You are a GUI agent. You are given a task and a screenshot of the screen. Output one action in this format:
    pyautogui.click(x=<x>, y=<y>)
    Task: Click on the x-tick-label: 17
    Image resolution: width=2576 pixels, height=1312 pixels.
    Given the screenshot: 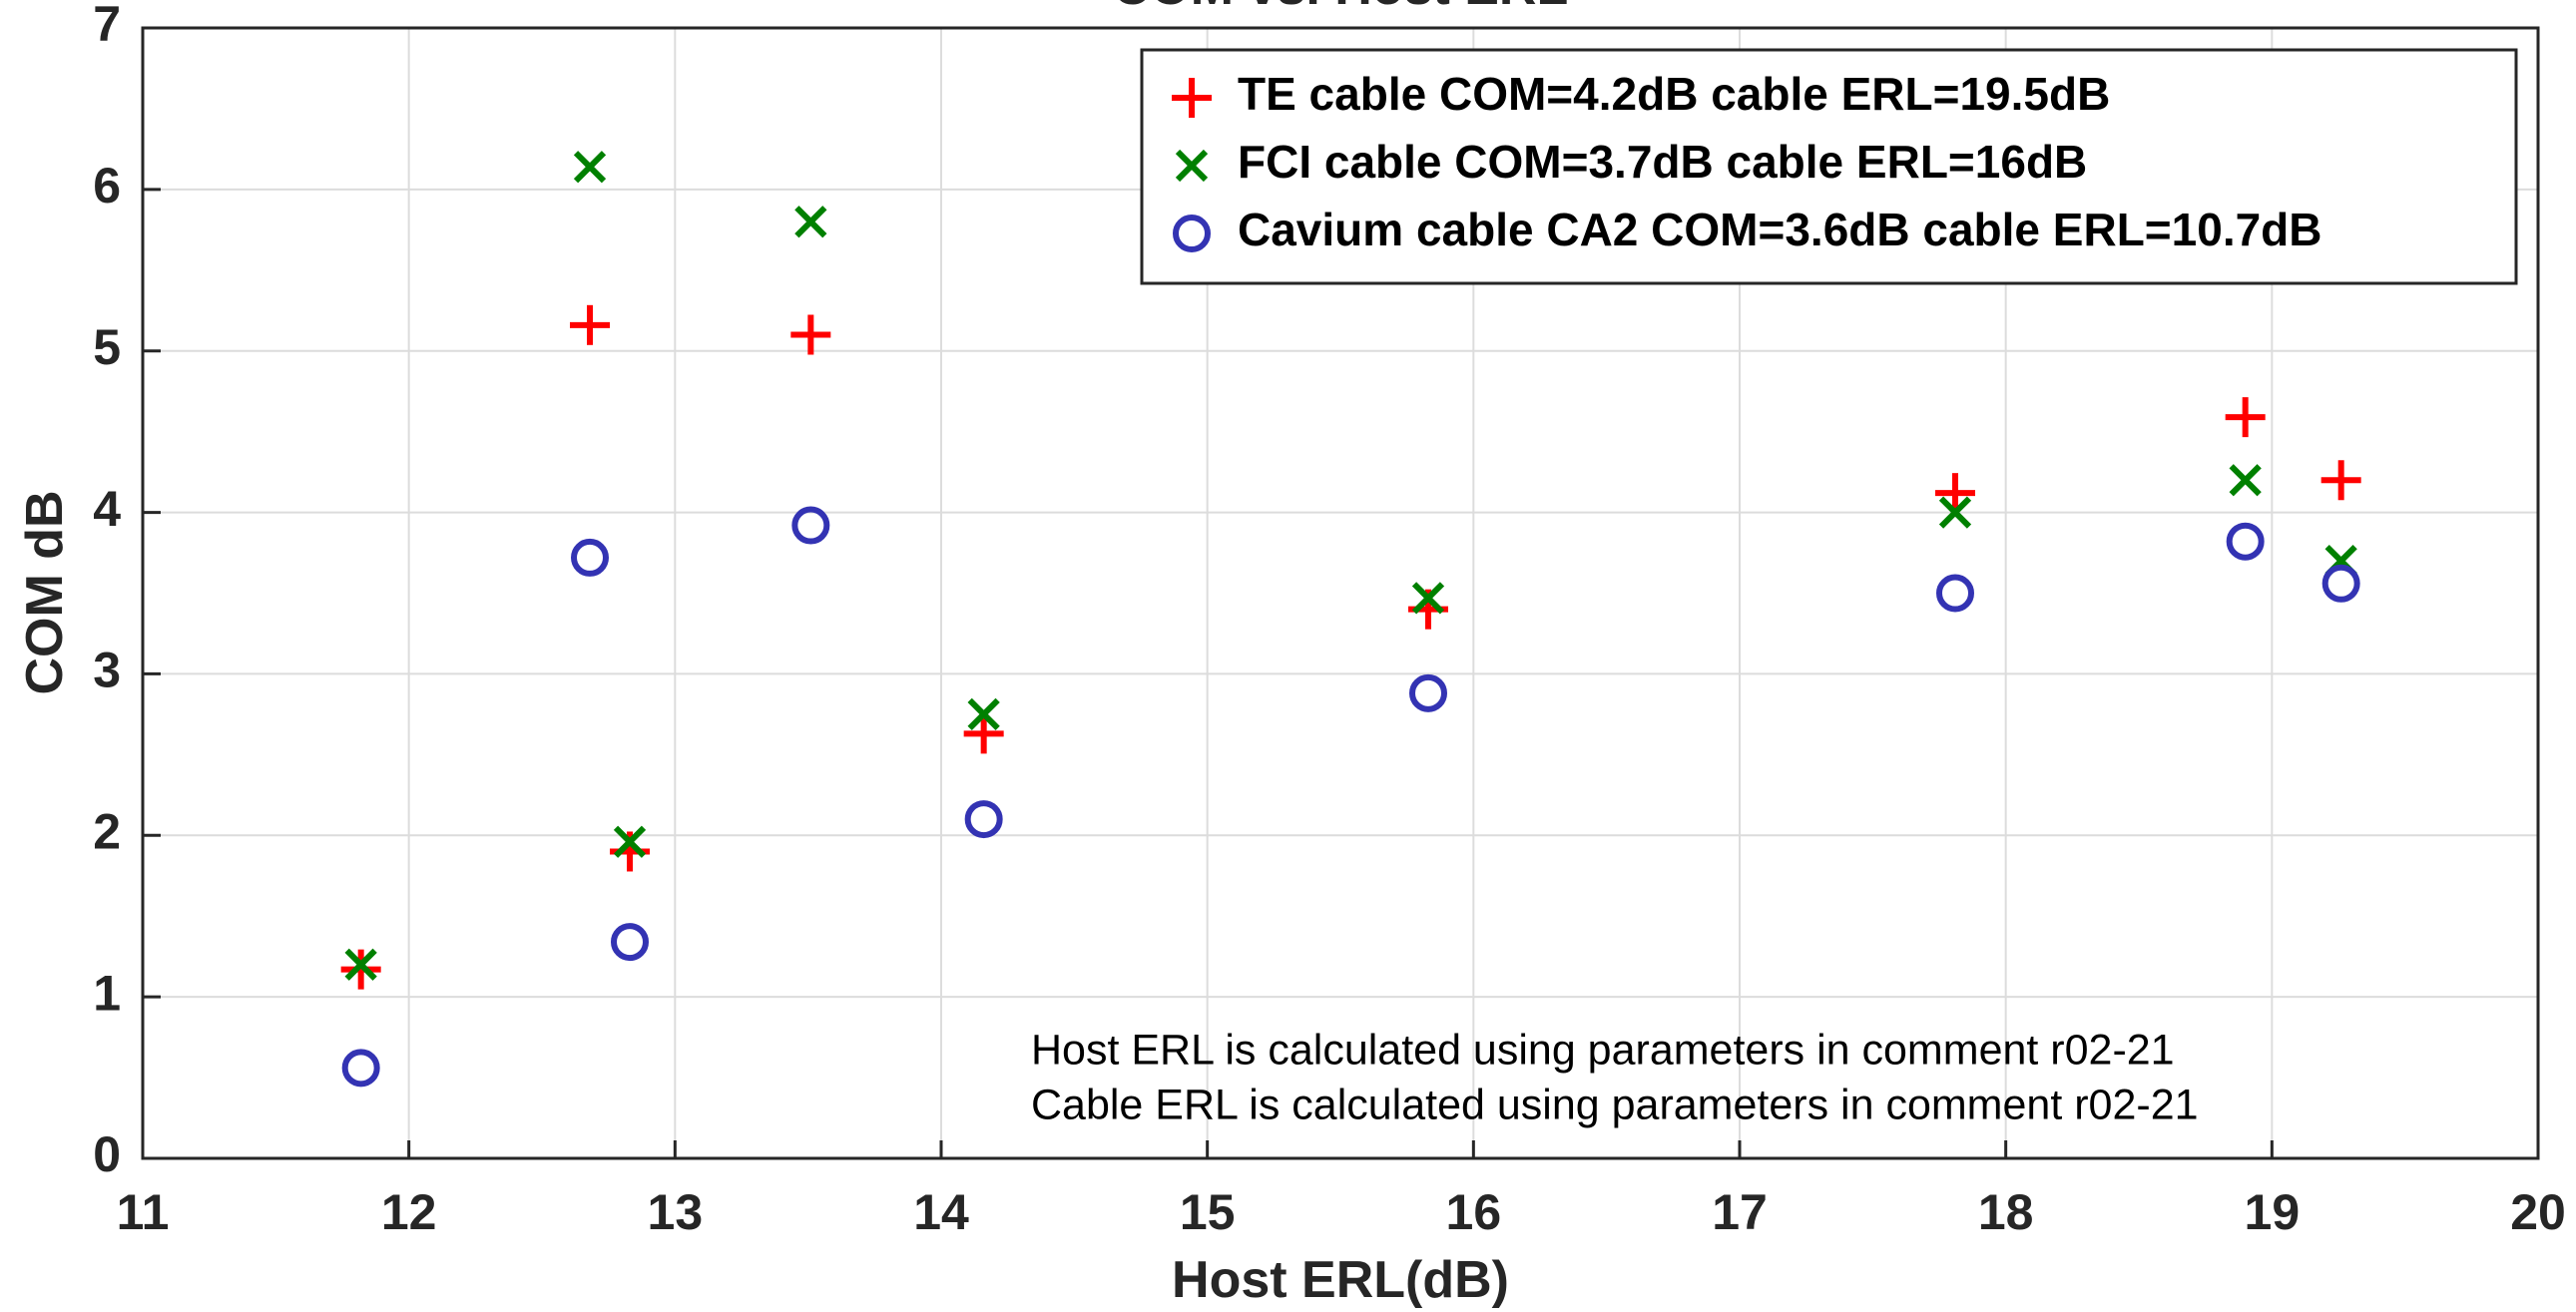 What is the action you would take?
    pyautogui.click(x=1740, y=1212)
    